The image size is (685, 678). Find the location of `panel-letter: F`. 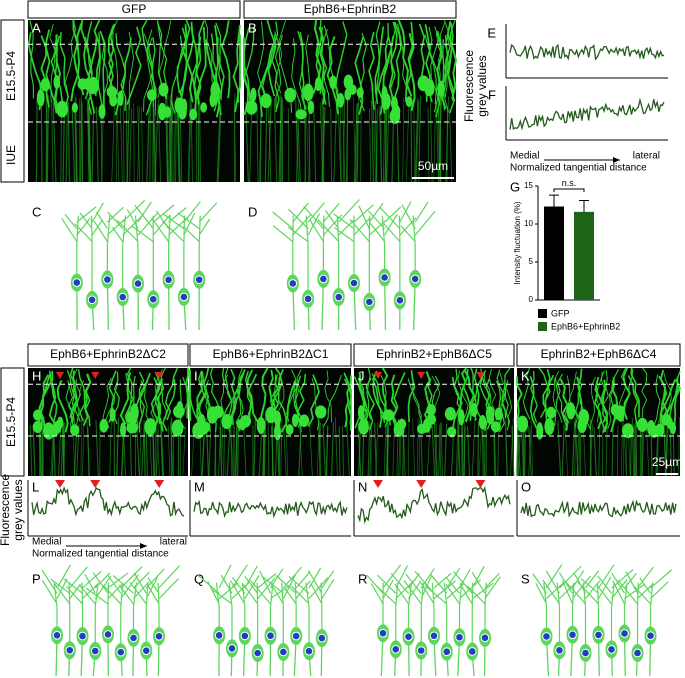

panel-letter: F is located at coordinates (492, 94).